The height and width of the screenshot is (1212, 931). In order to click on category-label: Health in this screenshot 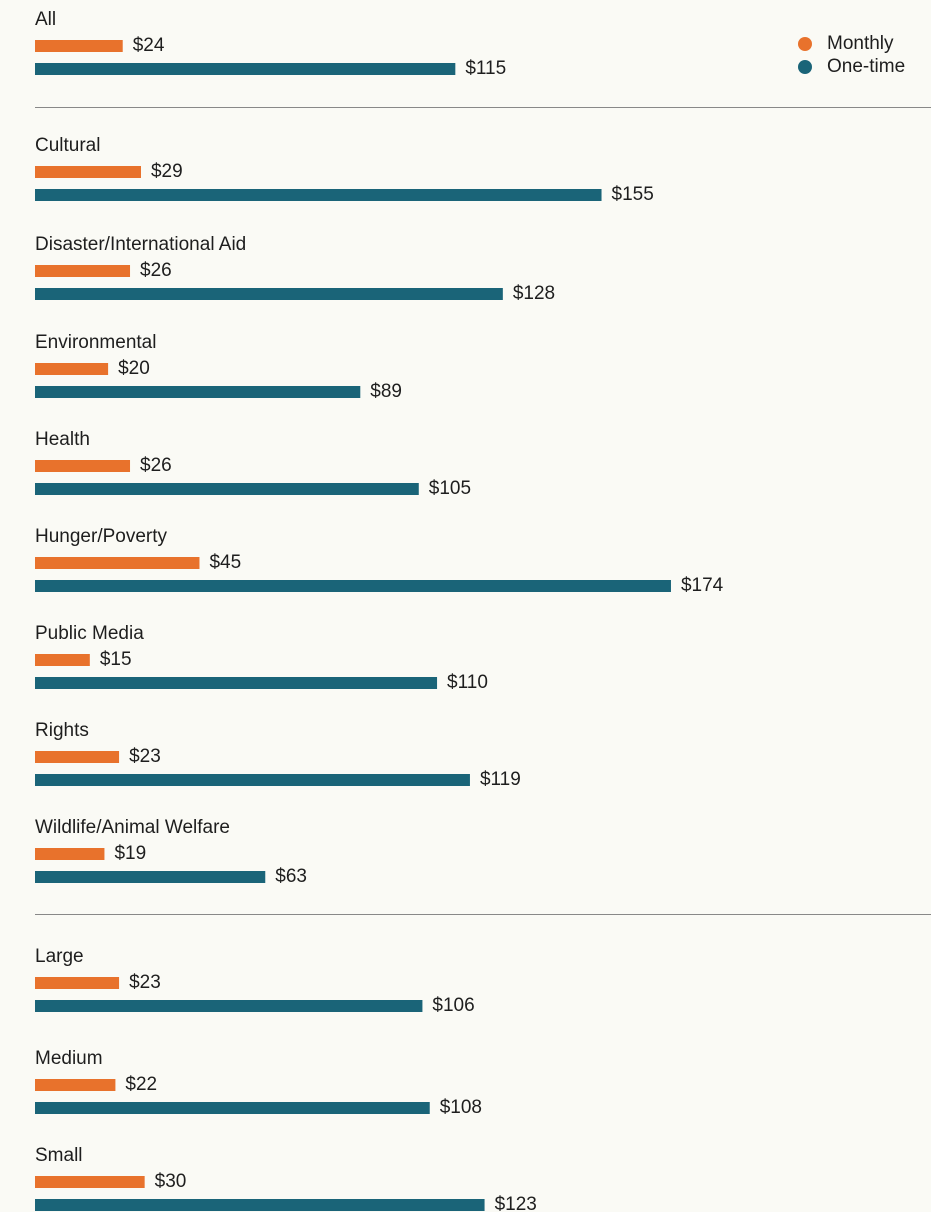, I will do `click(62, 439)`.